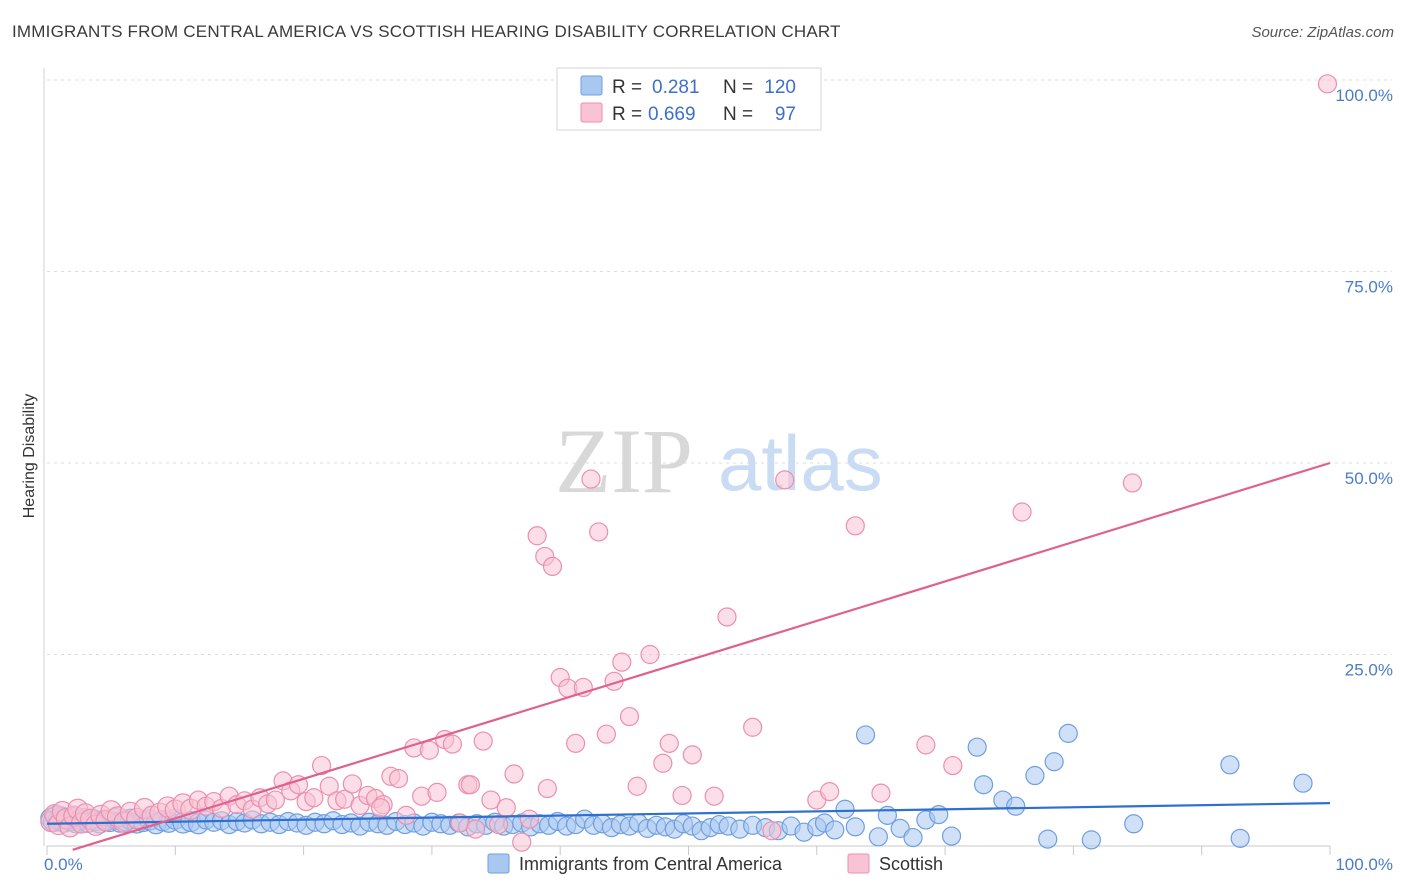 This screenshot has height=892, width=1406. I want to click on y-tick-label-75: 75.0%, so click(1369, 287).